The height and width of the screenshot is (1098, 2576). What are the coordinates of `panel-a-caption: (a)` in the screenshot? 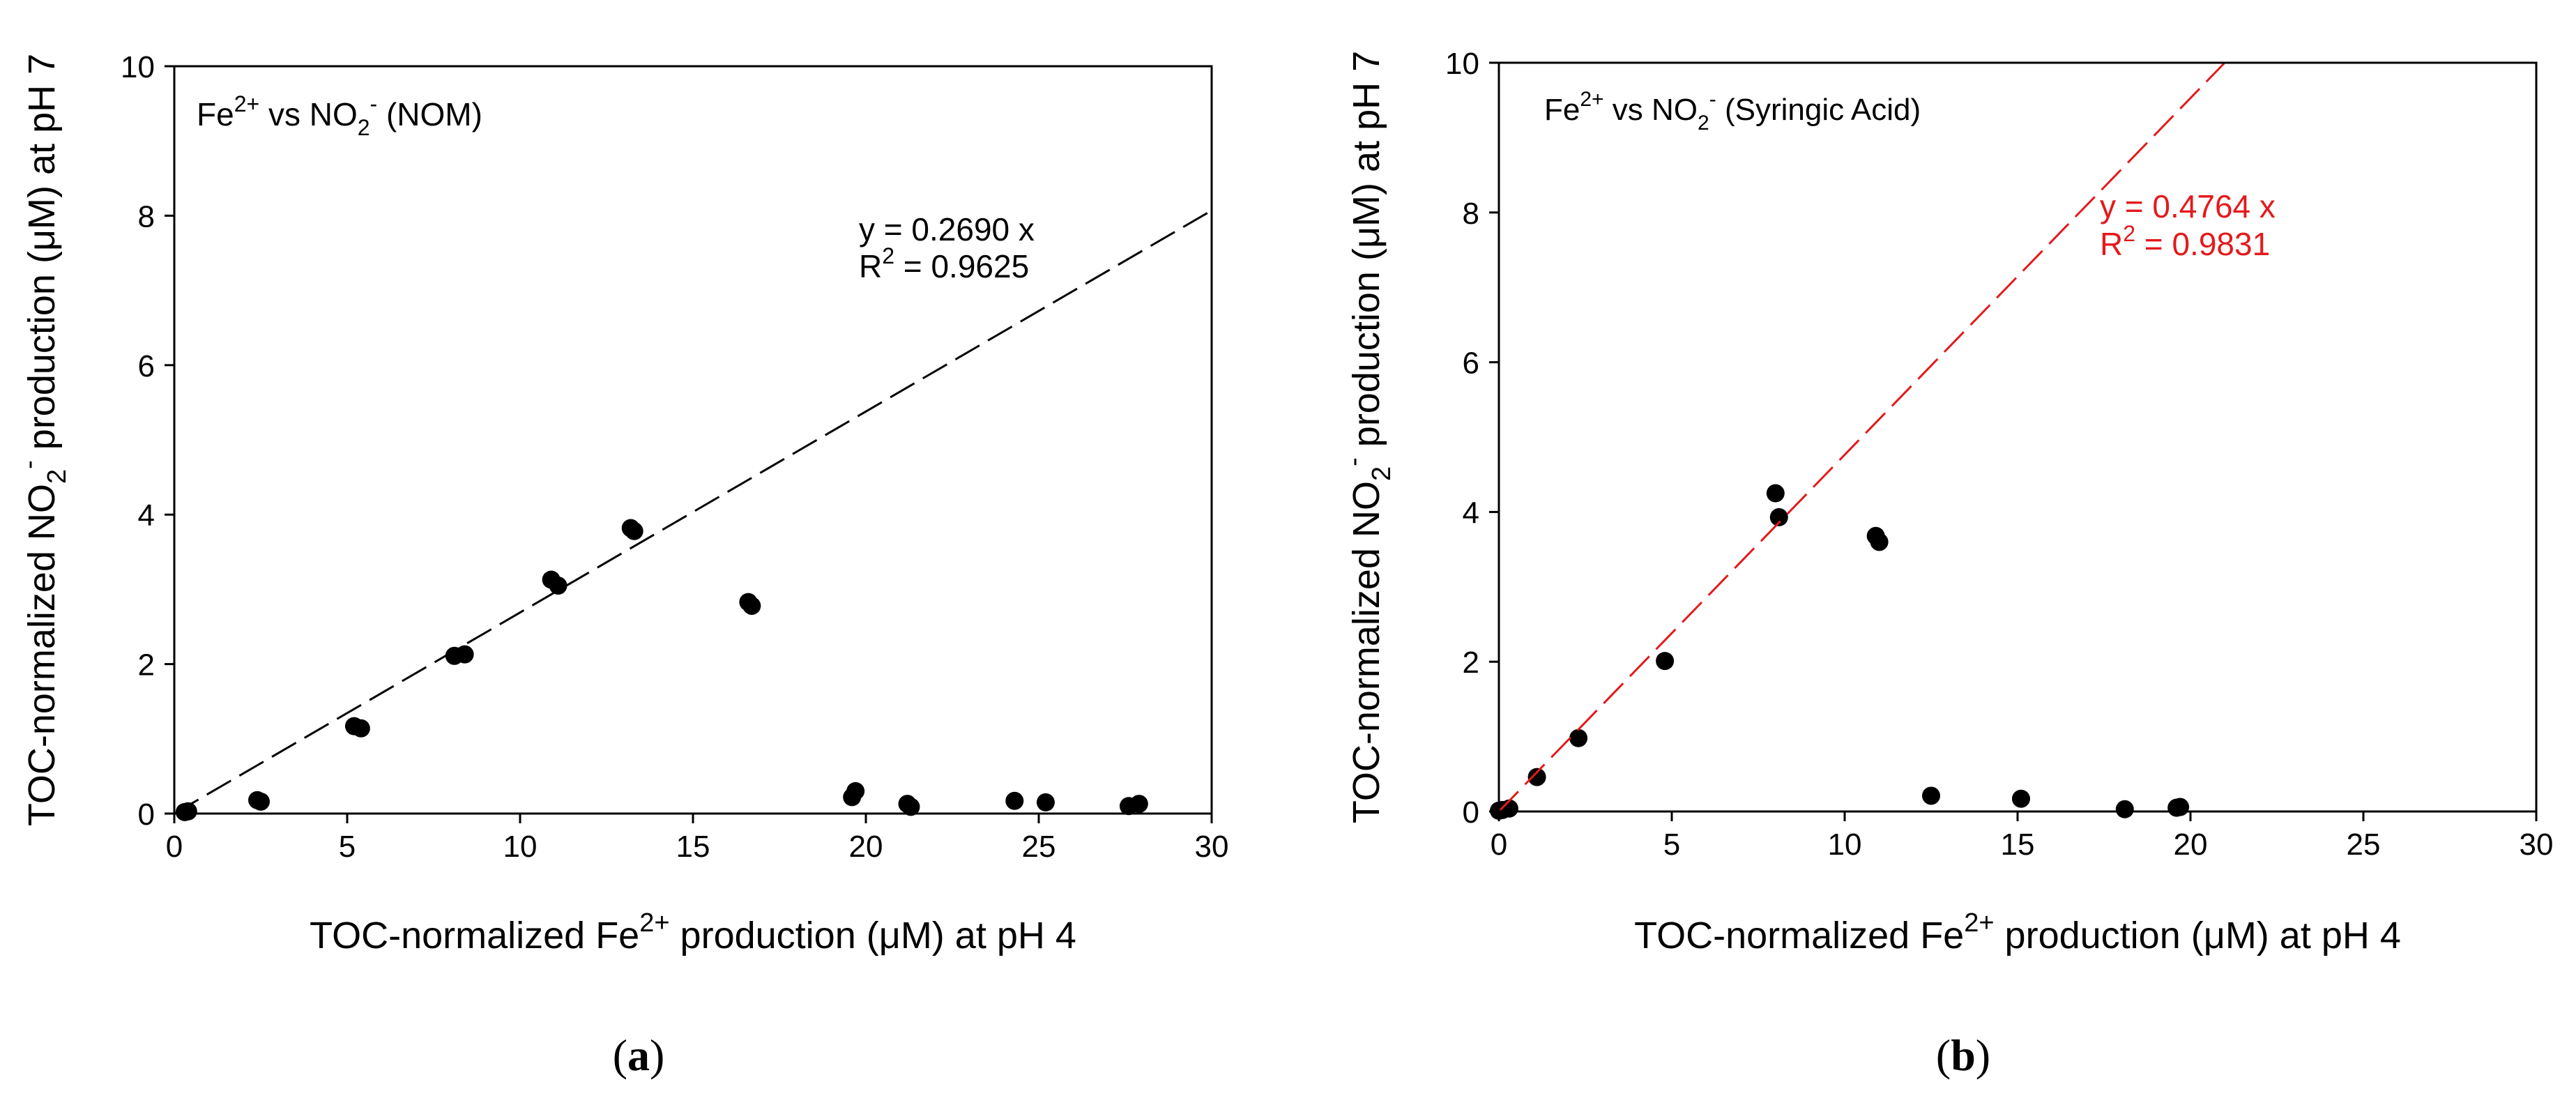 It's located at (639, 1055).